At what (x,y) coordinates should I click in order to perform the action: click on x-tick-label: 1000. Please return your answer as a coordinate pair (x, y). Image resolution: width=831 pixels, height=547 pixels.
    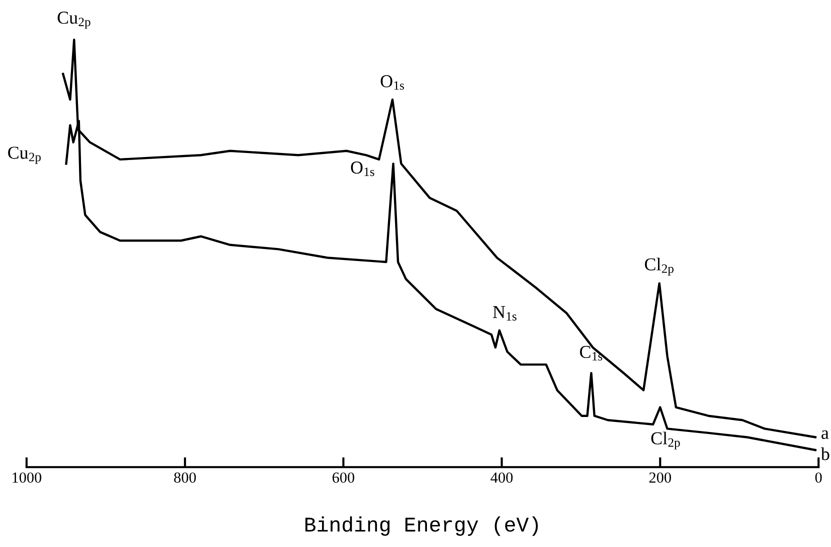
    Looking at the image, I should click on (27, 477).